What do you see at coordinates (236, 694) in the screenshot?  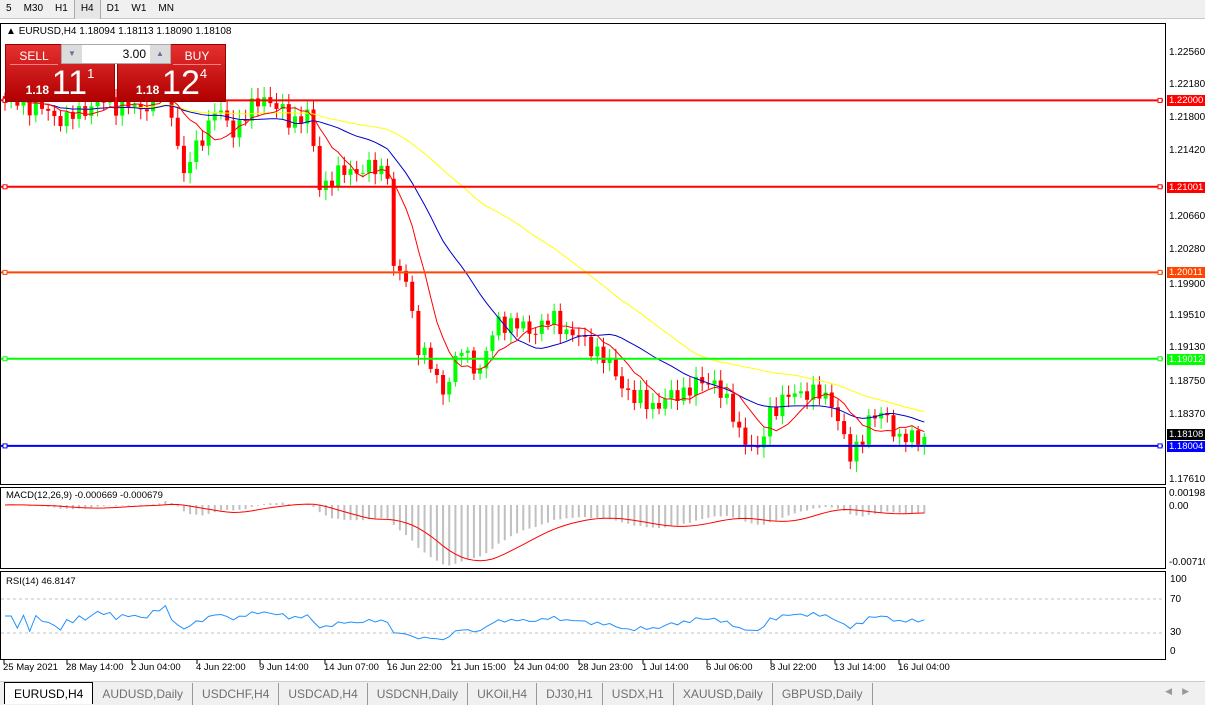 I see `chart-tab: USDCHF,H4` at bounding box center [236, 694].